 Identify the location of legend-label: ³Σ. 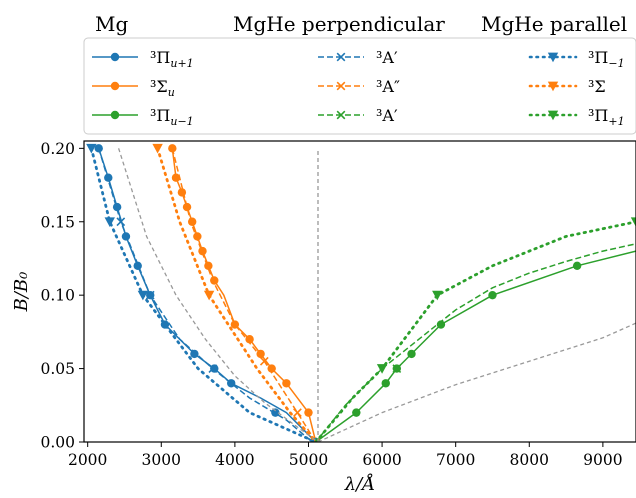
(597, 86).